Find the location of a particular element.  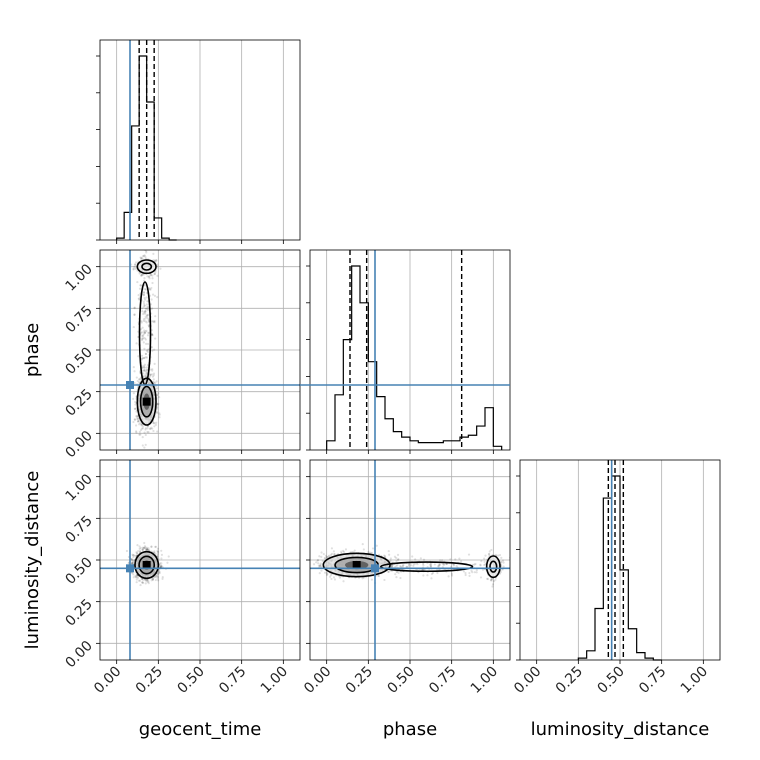

histogram-panel-geocent_time is located at coordinates (198, 141).